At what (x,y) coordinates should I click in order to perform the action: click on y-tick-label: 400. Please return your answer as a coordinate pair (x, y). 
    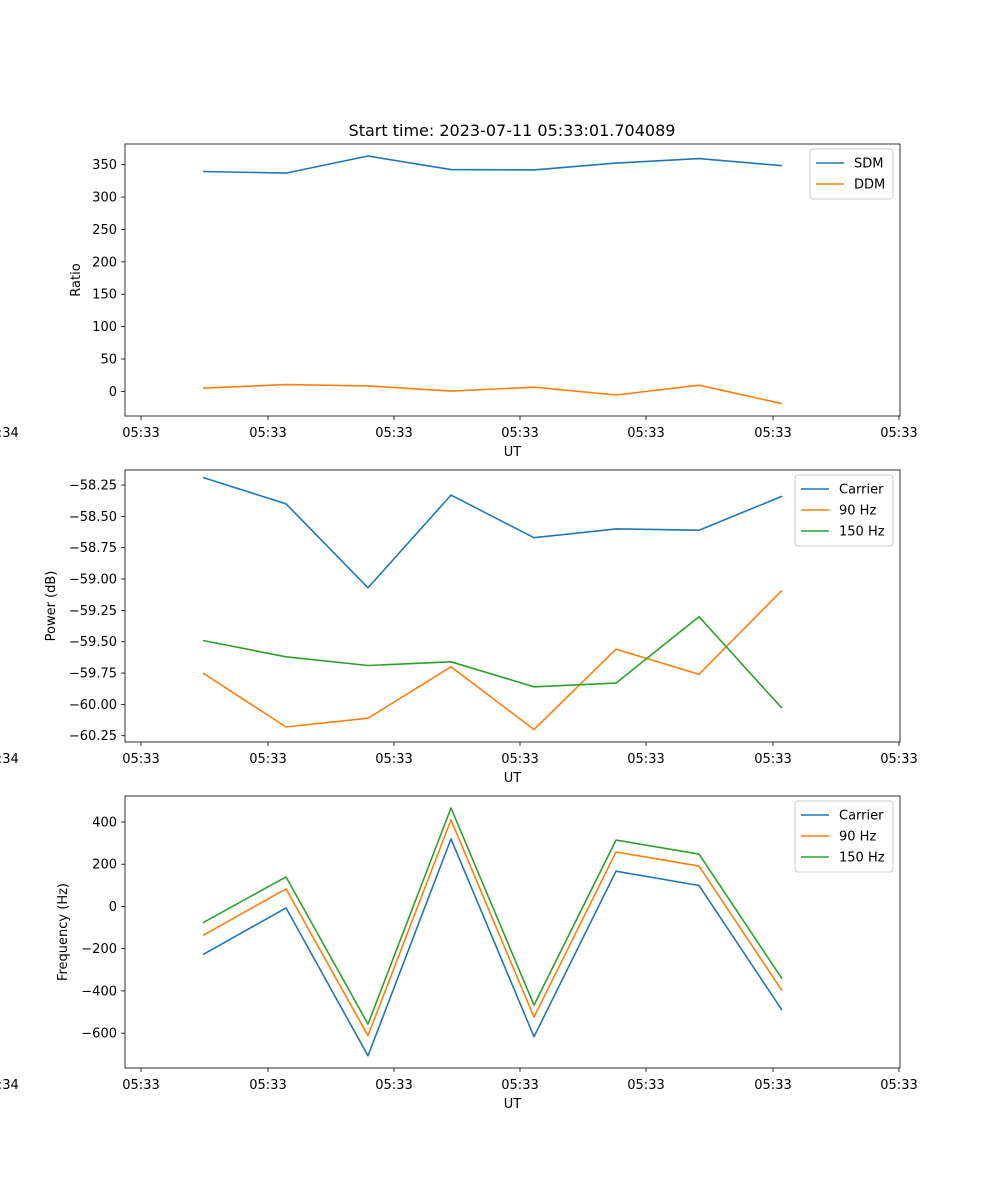
    Looking at the image, I should click on (104, 822).